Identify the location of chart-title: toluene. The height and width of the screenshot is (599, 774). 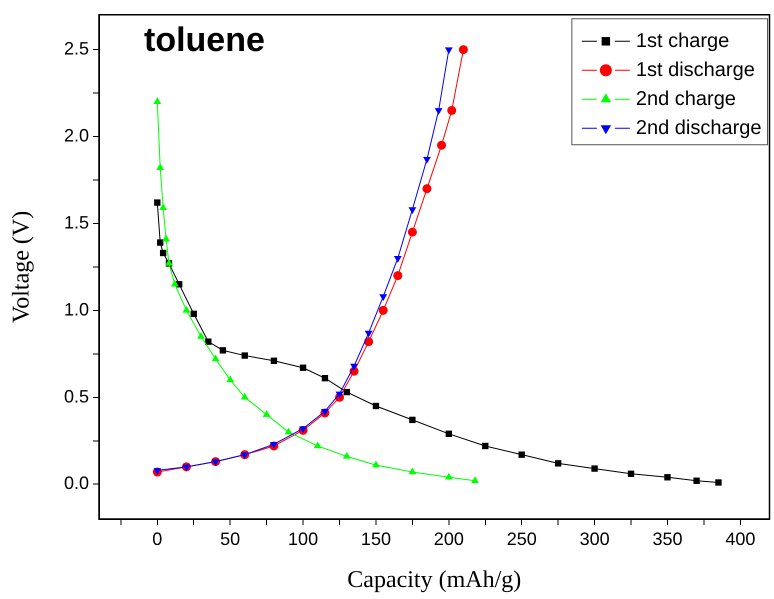
(204, 40).